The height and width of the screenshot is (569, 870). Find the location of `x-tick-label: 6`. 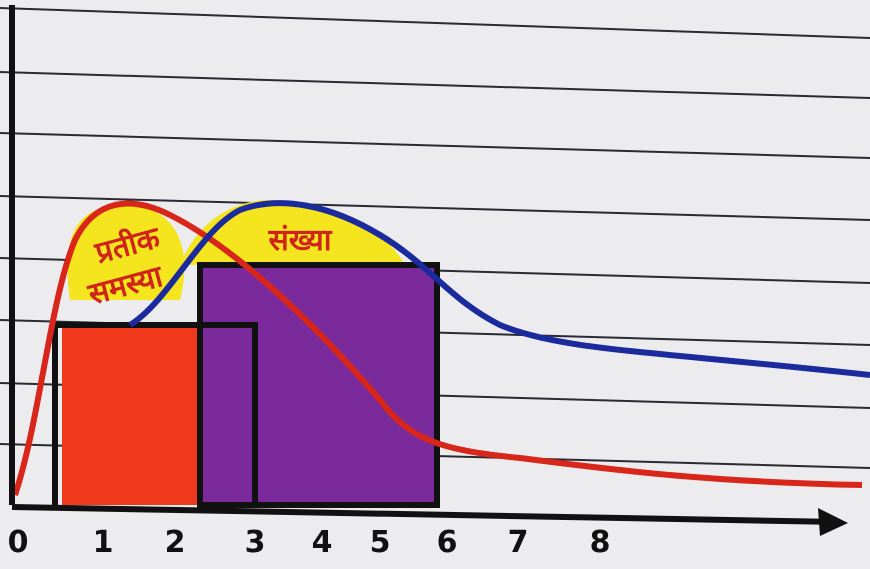

x-tick-label: 6 is located at coordinates (447, 542).